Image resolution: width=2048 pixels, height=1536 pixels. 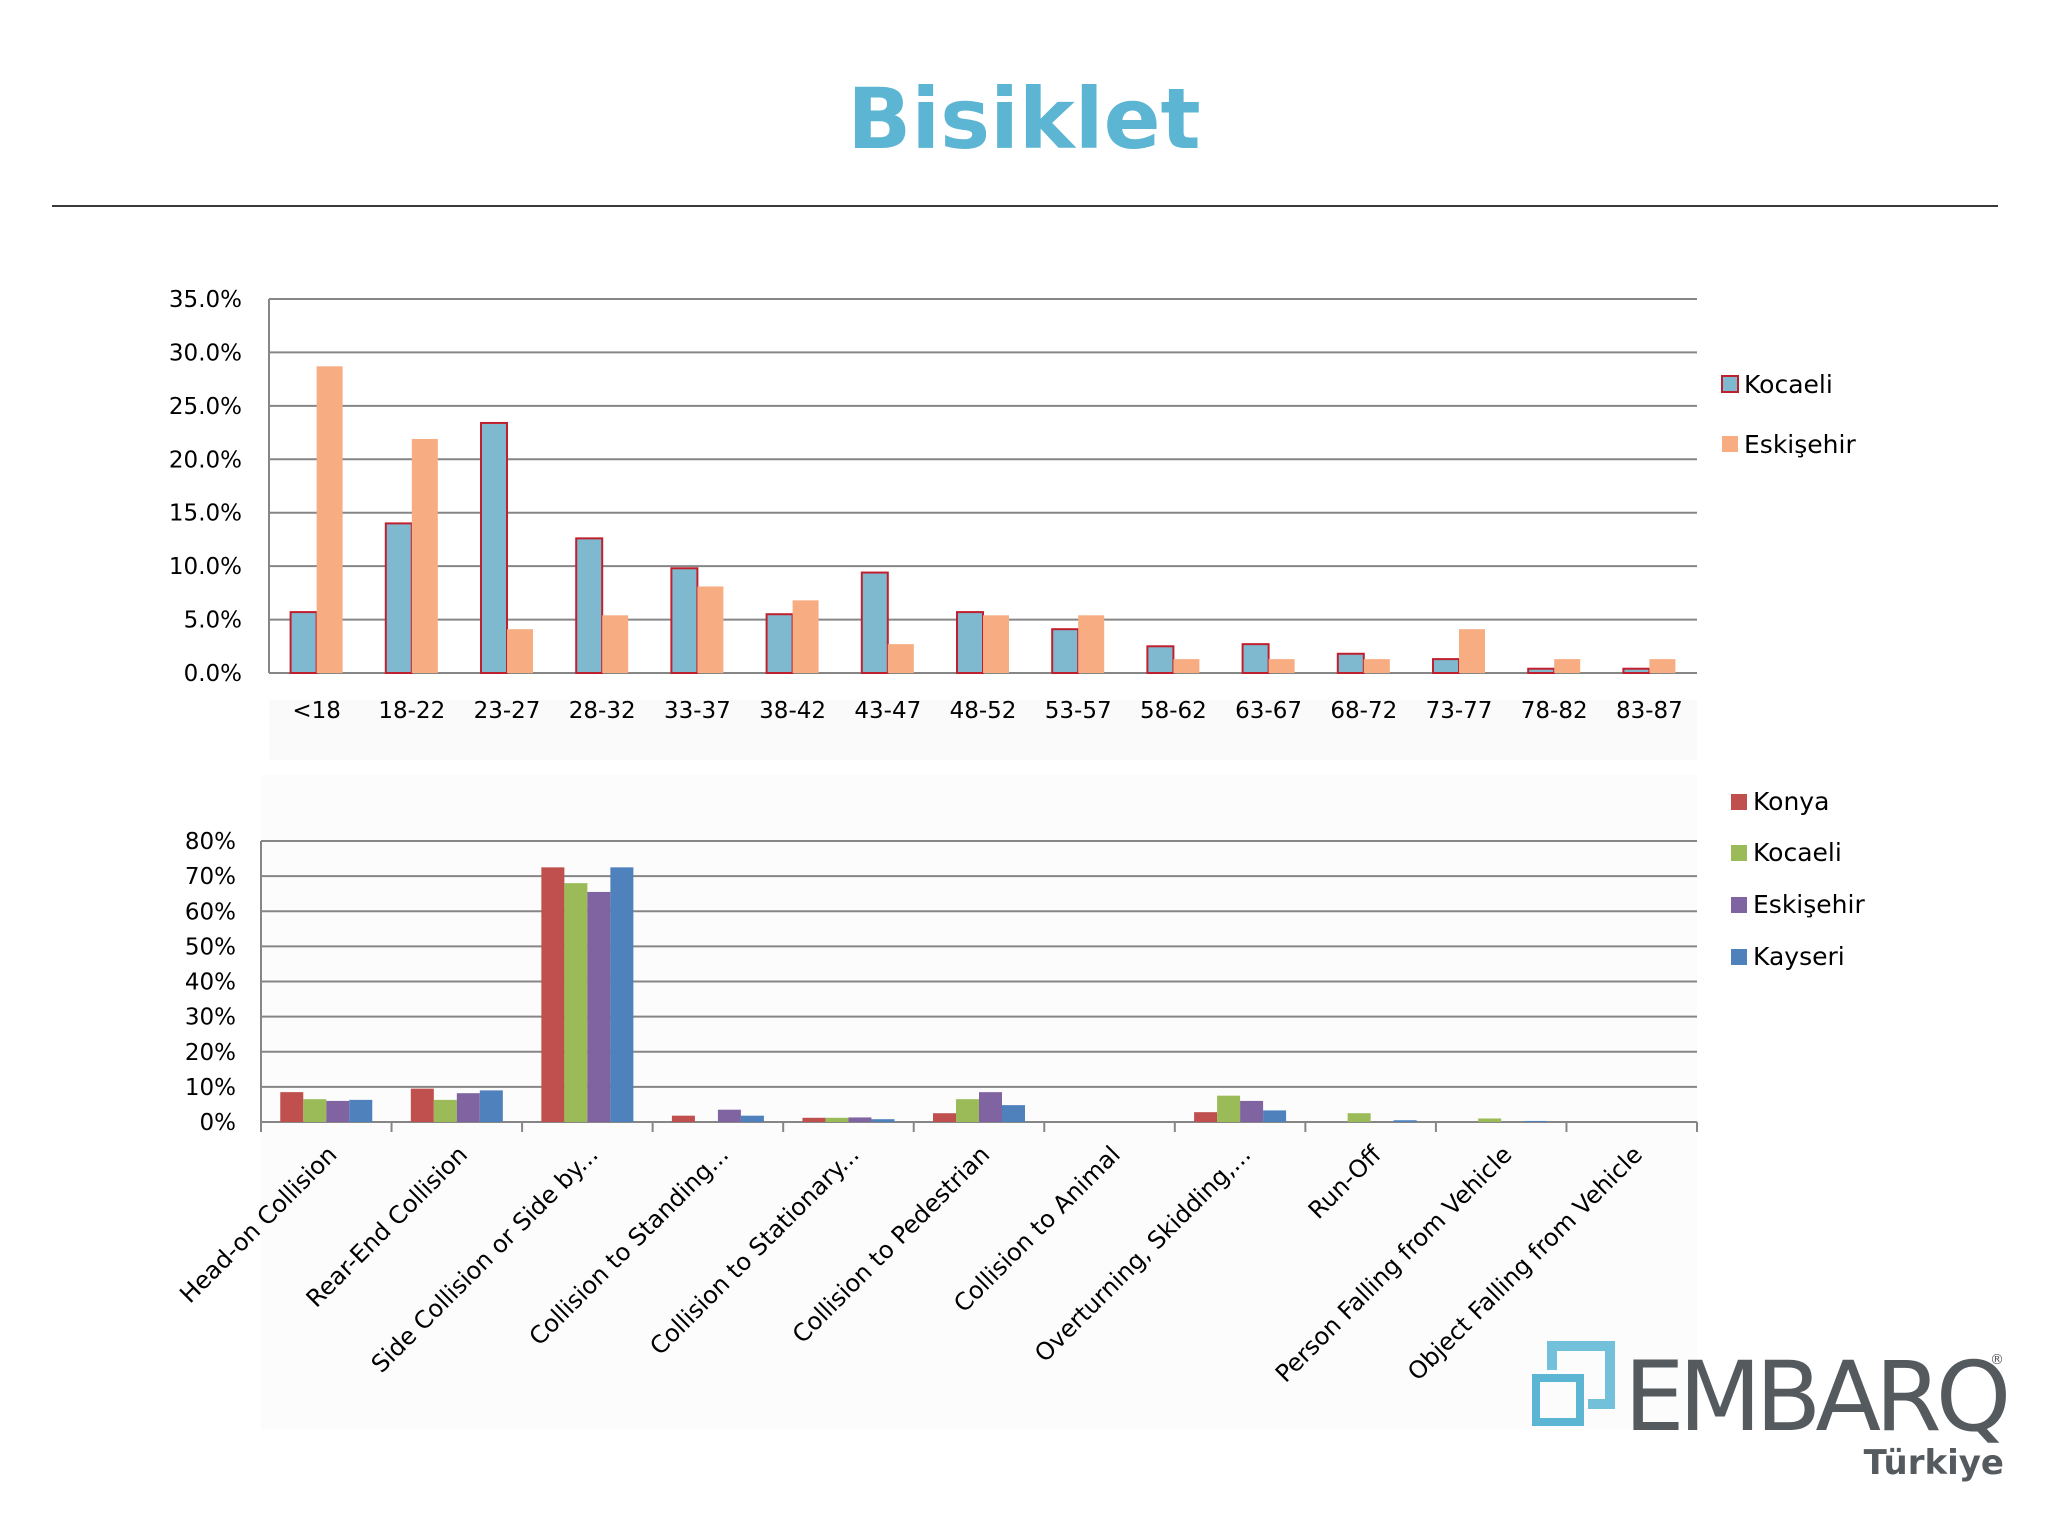 What do you see at coordinates (213, 674) in the screenshot?
I see `y-tick-label: 0.0%` at bounding box center [213, 674].